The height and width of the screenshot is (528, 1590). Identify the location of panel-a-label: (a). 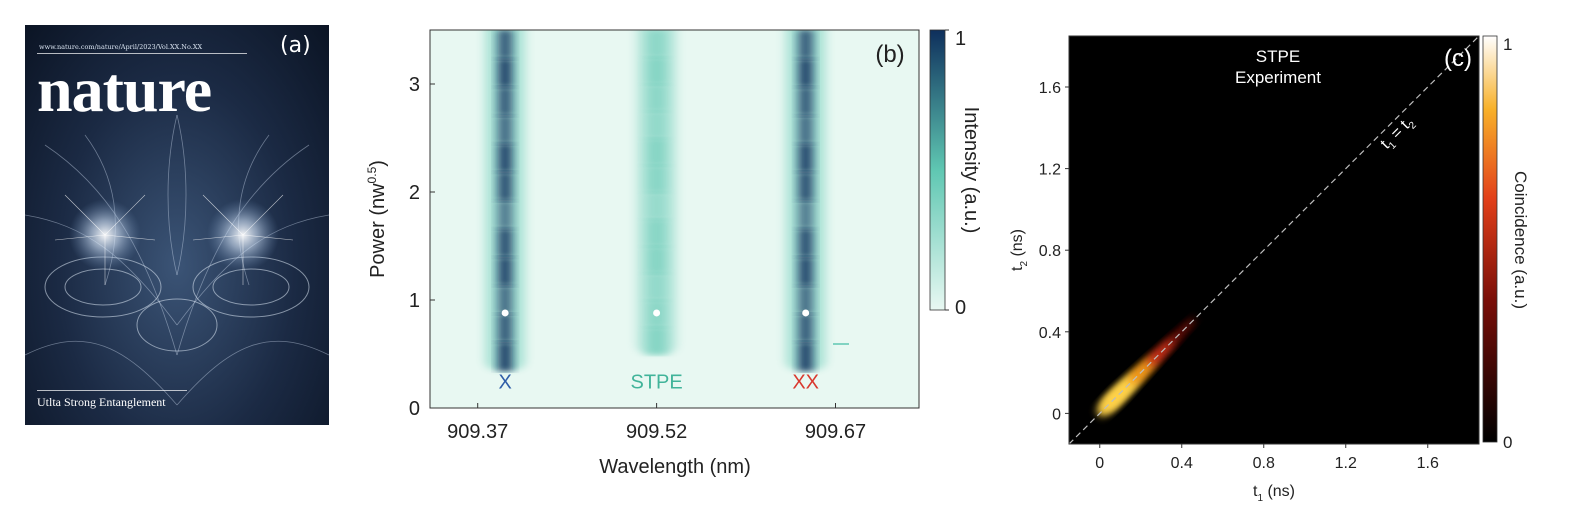
(295, 45).